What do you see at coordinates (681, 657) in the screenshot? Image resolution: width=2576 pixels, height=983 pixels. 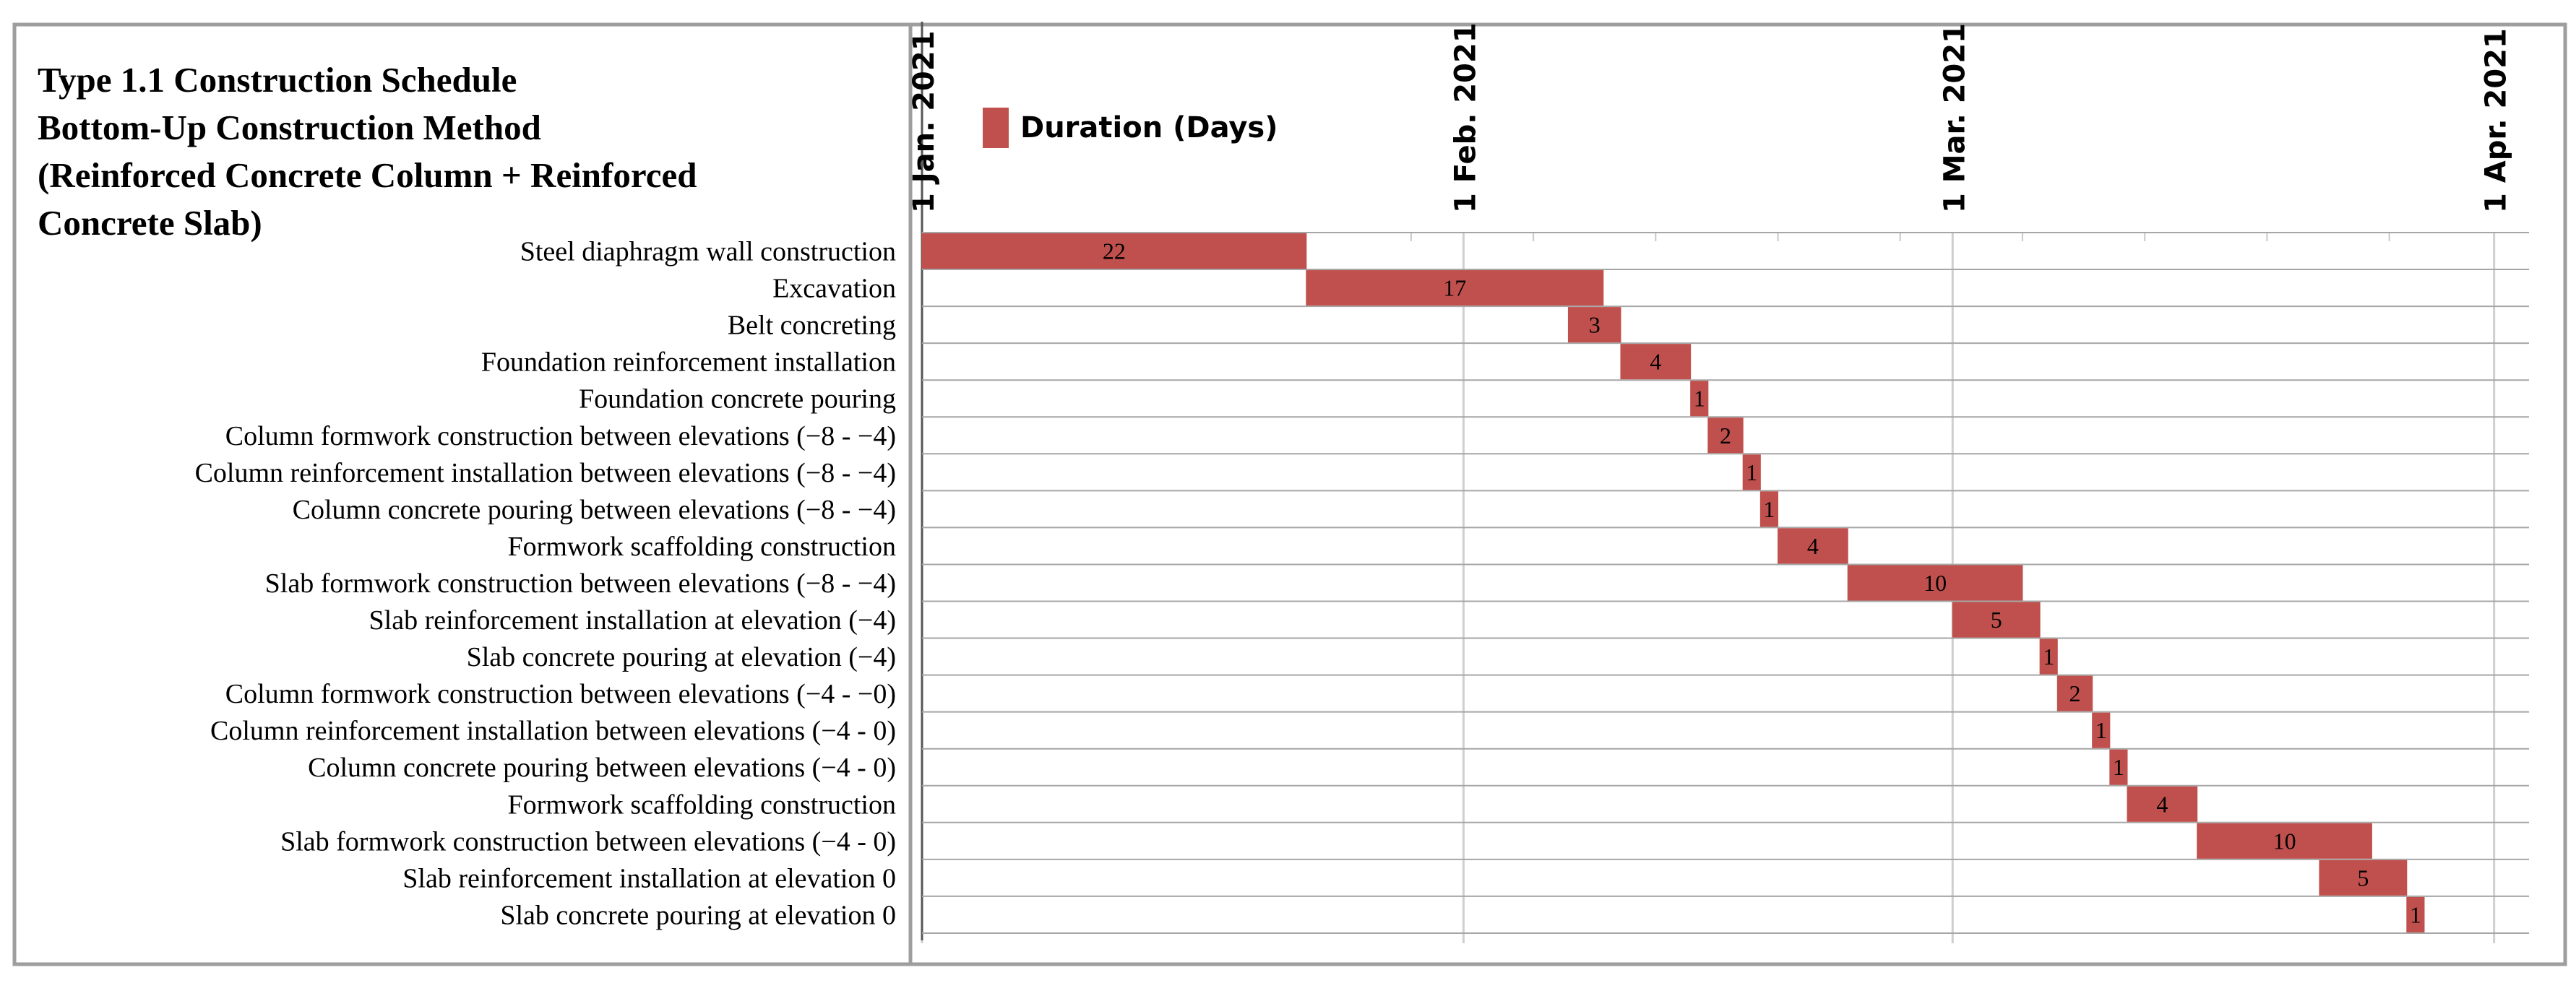 I see `task-label: Slab concrete pouring at elevation (−4)` at bounding box center [681, 657].